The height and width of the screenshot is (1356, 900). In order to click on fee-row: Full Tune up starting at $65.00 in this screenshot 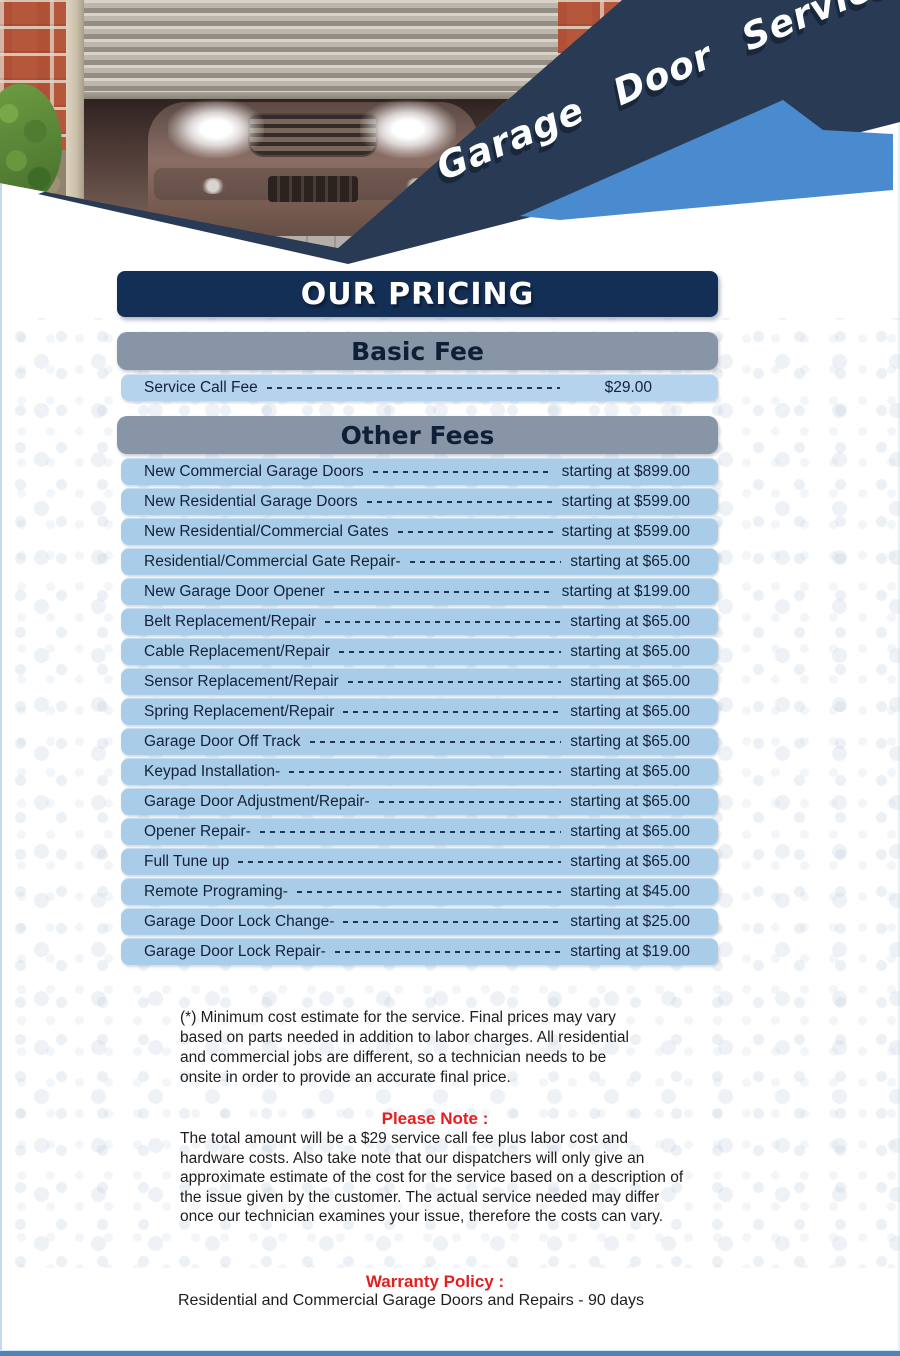, I will do `click(419, 861)`.